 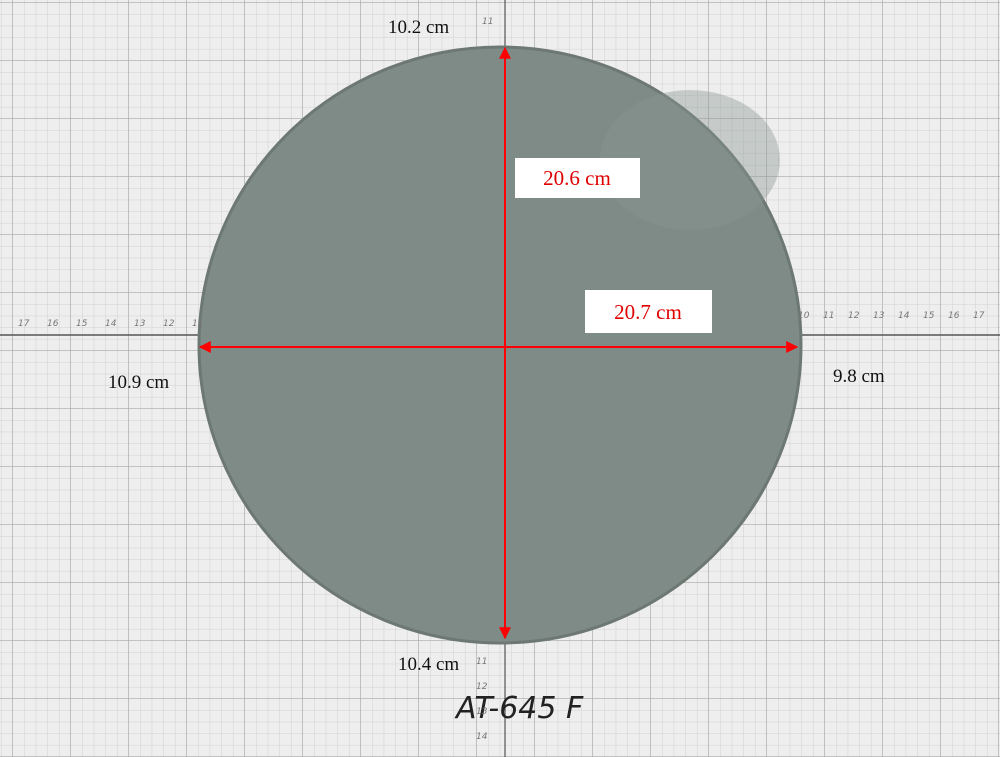 I want to click on diameter-label: 20.7 cm, so click(x=648, y=312).